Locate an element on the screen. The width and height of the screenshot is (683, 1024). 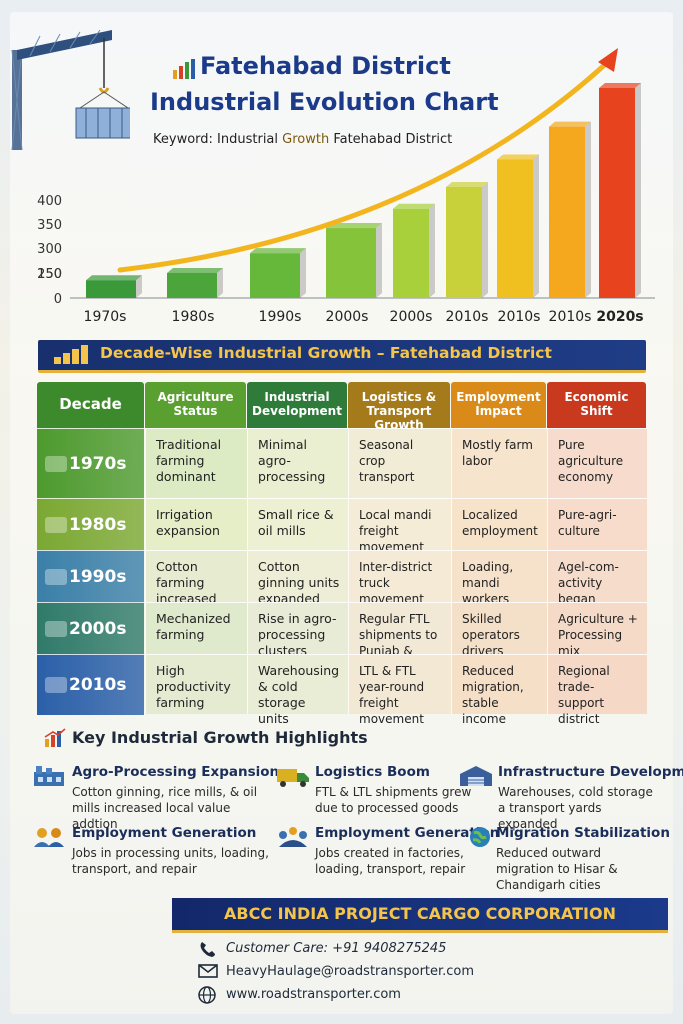
table-cell: Irrigation expansion is located at coordinates (196, 524).